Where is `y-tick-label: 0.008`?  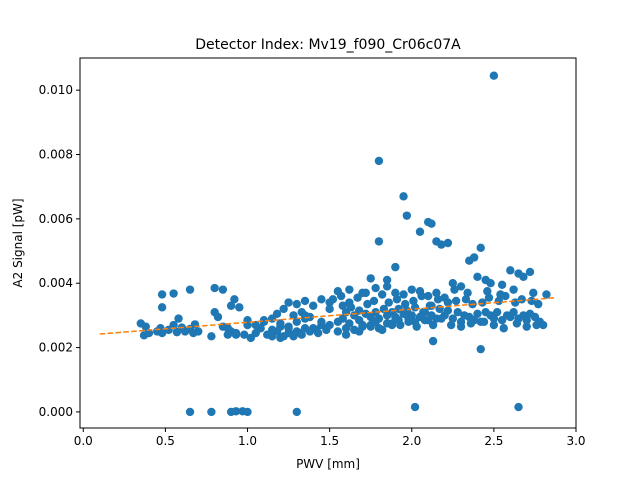
y-tick-label: 0.008 is located at coordinates (56, 155).